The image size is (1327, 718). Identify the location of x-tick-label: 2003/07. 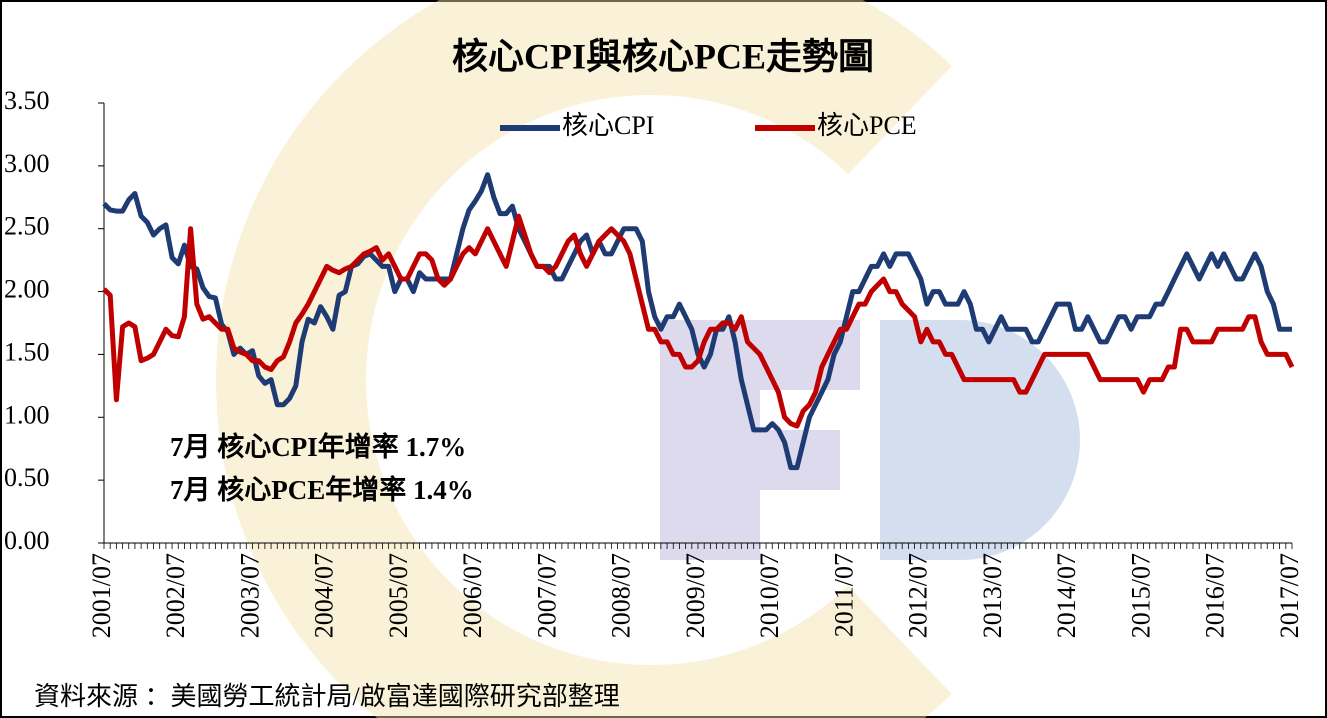
(249, 595).